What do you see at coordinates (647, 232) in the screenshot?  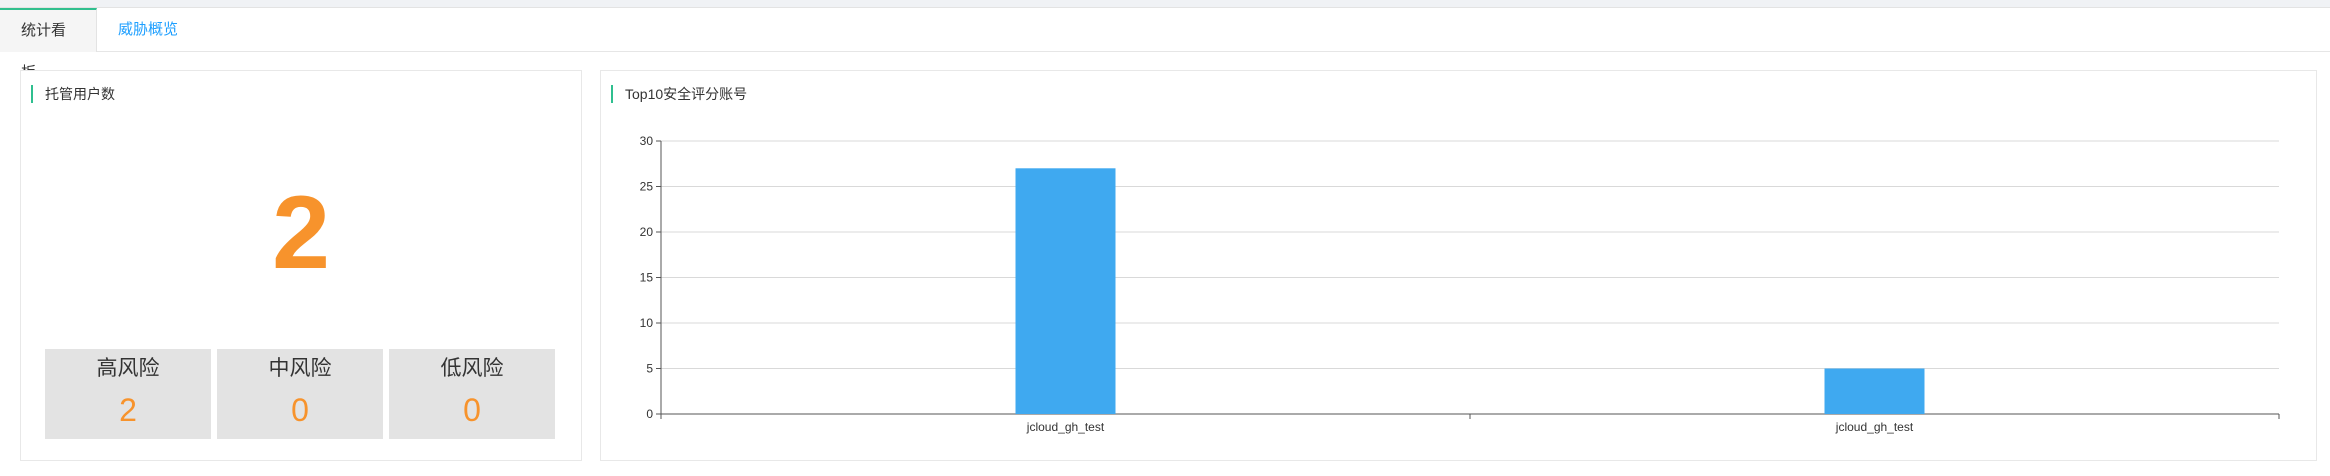 I see `y-tick-label: 20` at bounding box center [647, 232].